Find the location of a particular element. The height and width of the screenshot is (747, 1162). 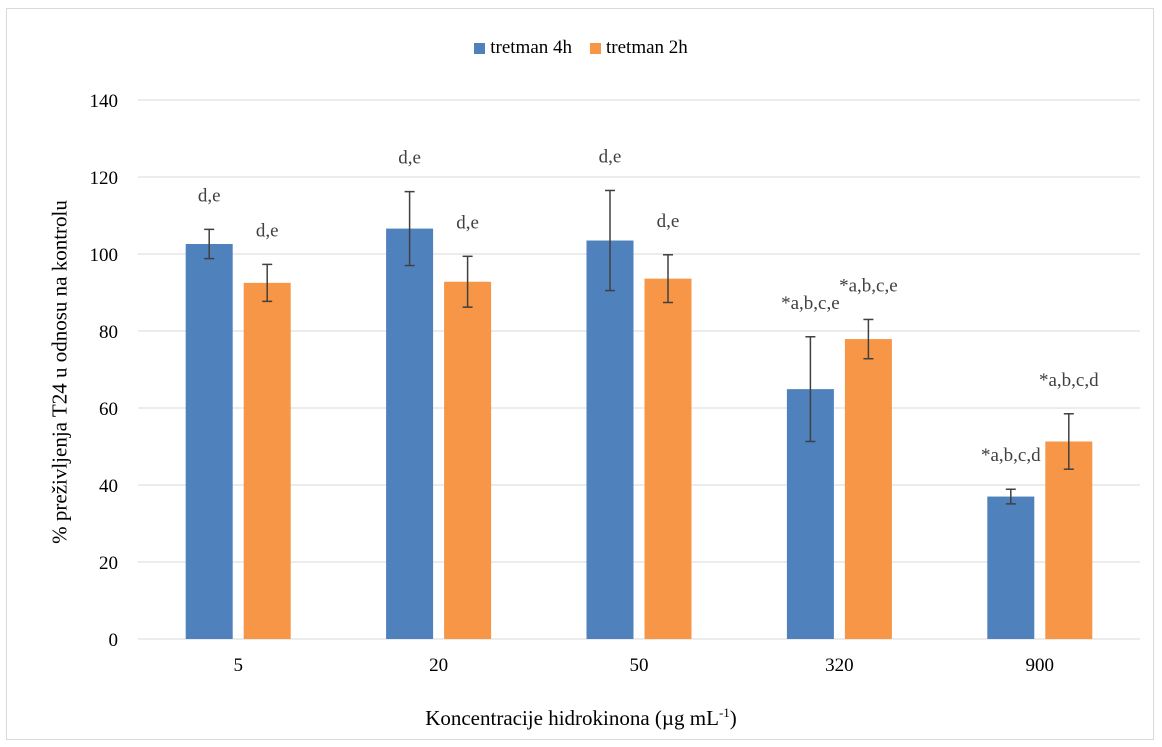

y-tick-label: 60 is located at coordinates (108, 409).